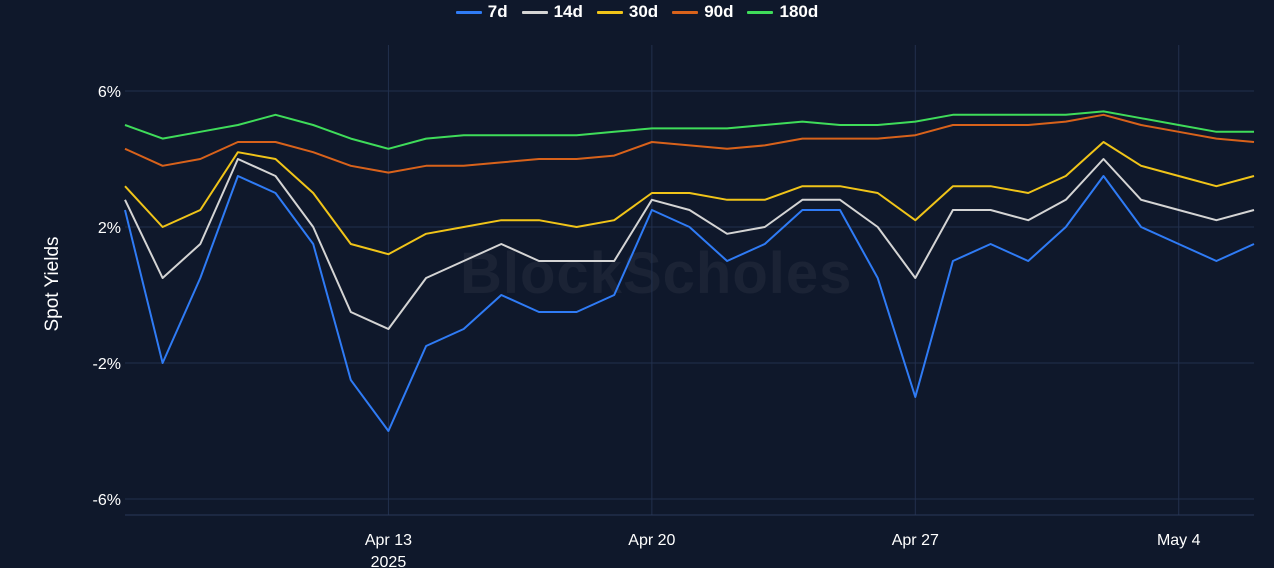  Describe the element at coordinates (52, 283) in the screenshot. I see `y-axis-label: Spot Yields` at that location.